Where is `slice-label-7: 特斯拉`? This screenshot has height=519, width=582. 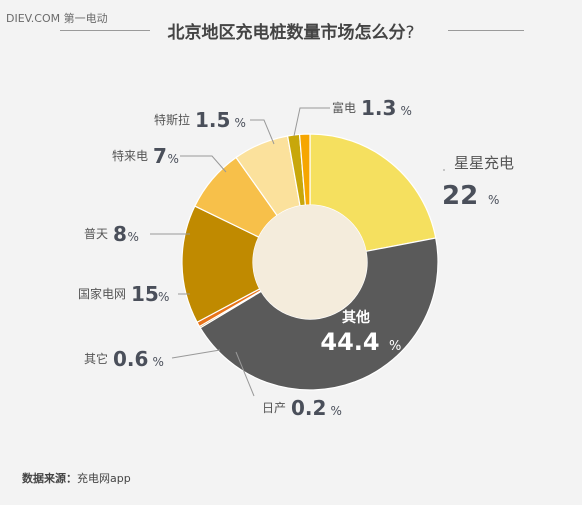
slice-label-7: 特斯拉 is located at coordinates (172, 119).